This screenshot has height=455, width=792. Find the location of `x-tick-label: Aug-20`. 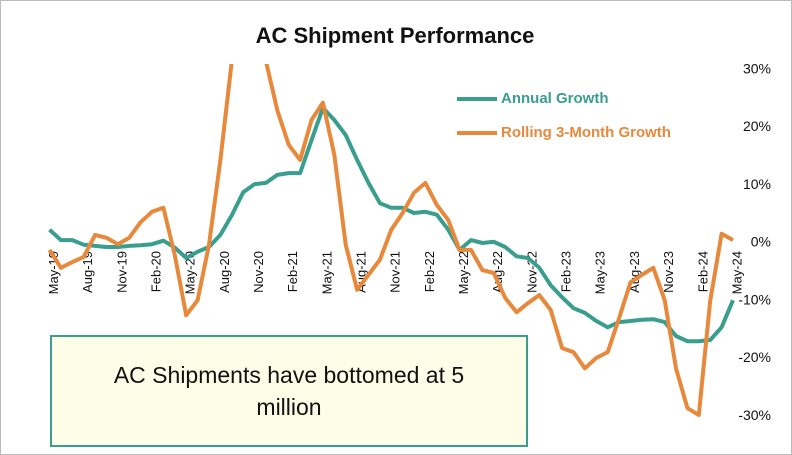

x-tick-label: Aug-20 is located at coordinates (224, 272).